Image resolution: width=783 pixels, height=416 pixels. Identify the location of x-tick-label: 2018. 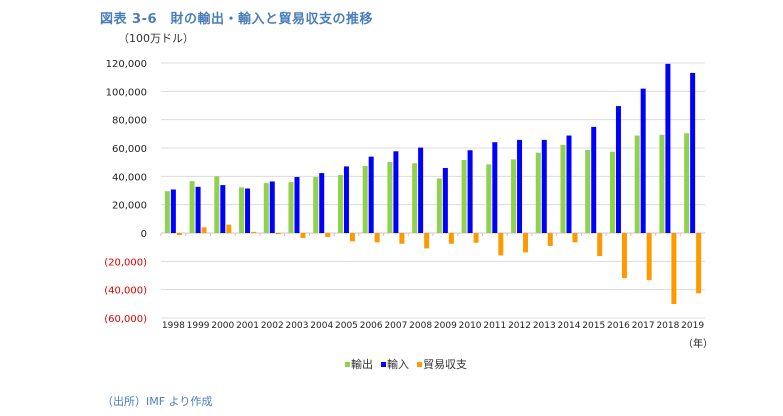
(667, 326).